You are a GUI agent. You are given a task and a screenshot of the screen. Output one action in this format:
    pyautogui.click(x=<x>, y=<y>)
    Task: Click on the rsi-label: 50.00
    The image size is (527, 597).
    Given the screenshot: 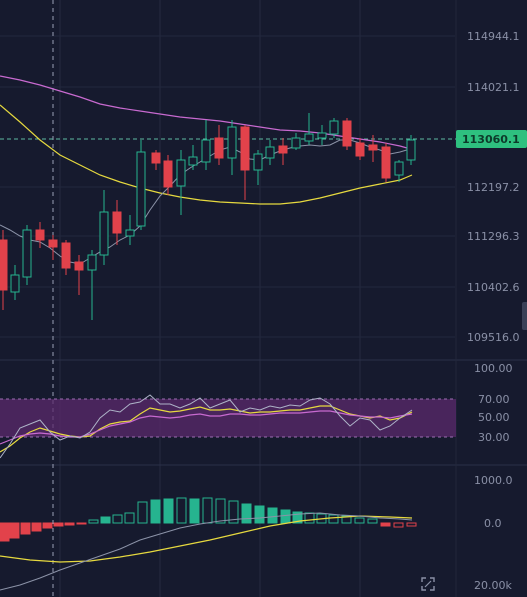 What is the action you would take?
    pyautogui.click(x=494, y=417)
    